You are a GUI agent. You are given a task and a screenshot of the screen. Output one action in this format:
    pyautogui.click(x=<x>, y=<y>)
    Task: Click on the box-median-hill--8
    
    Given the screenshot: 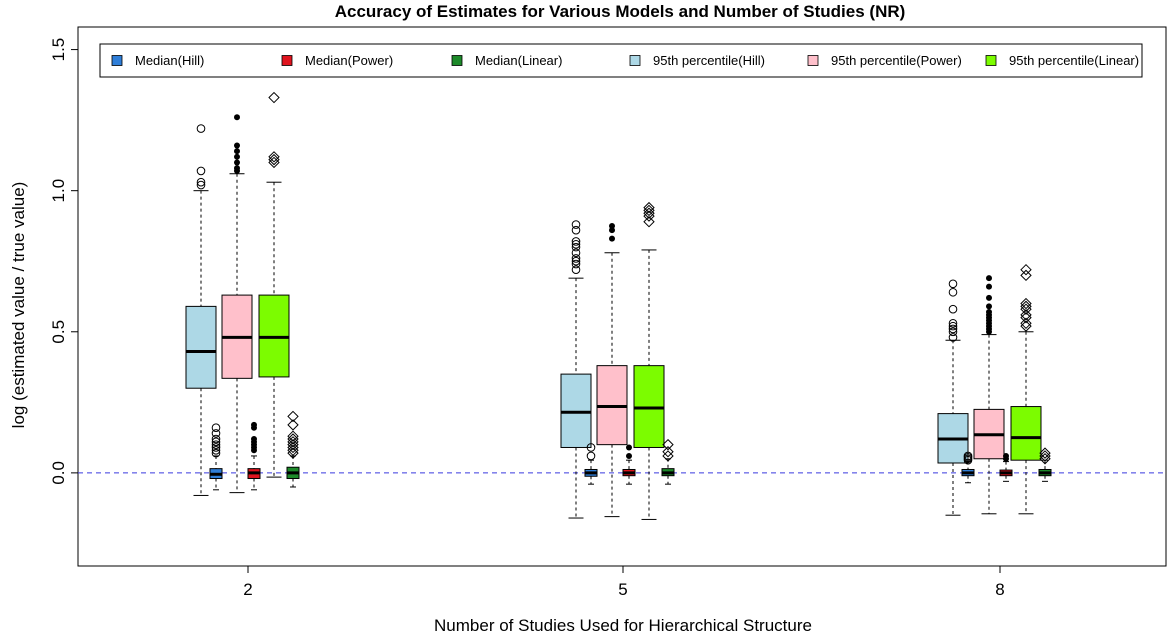 What is the action you would take?
    pyautogui.click(x=968, y=467)
    